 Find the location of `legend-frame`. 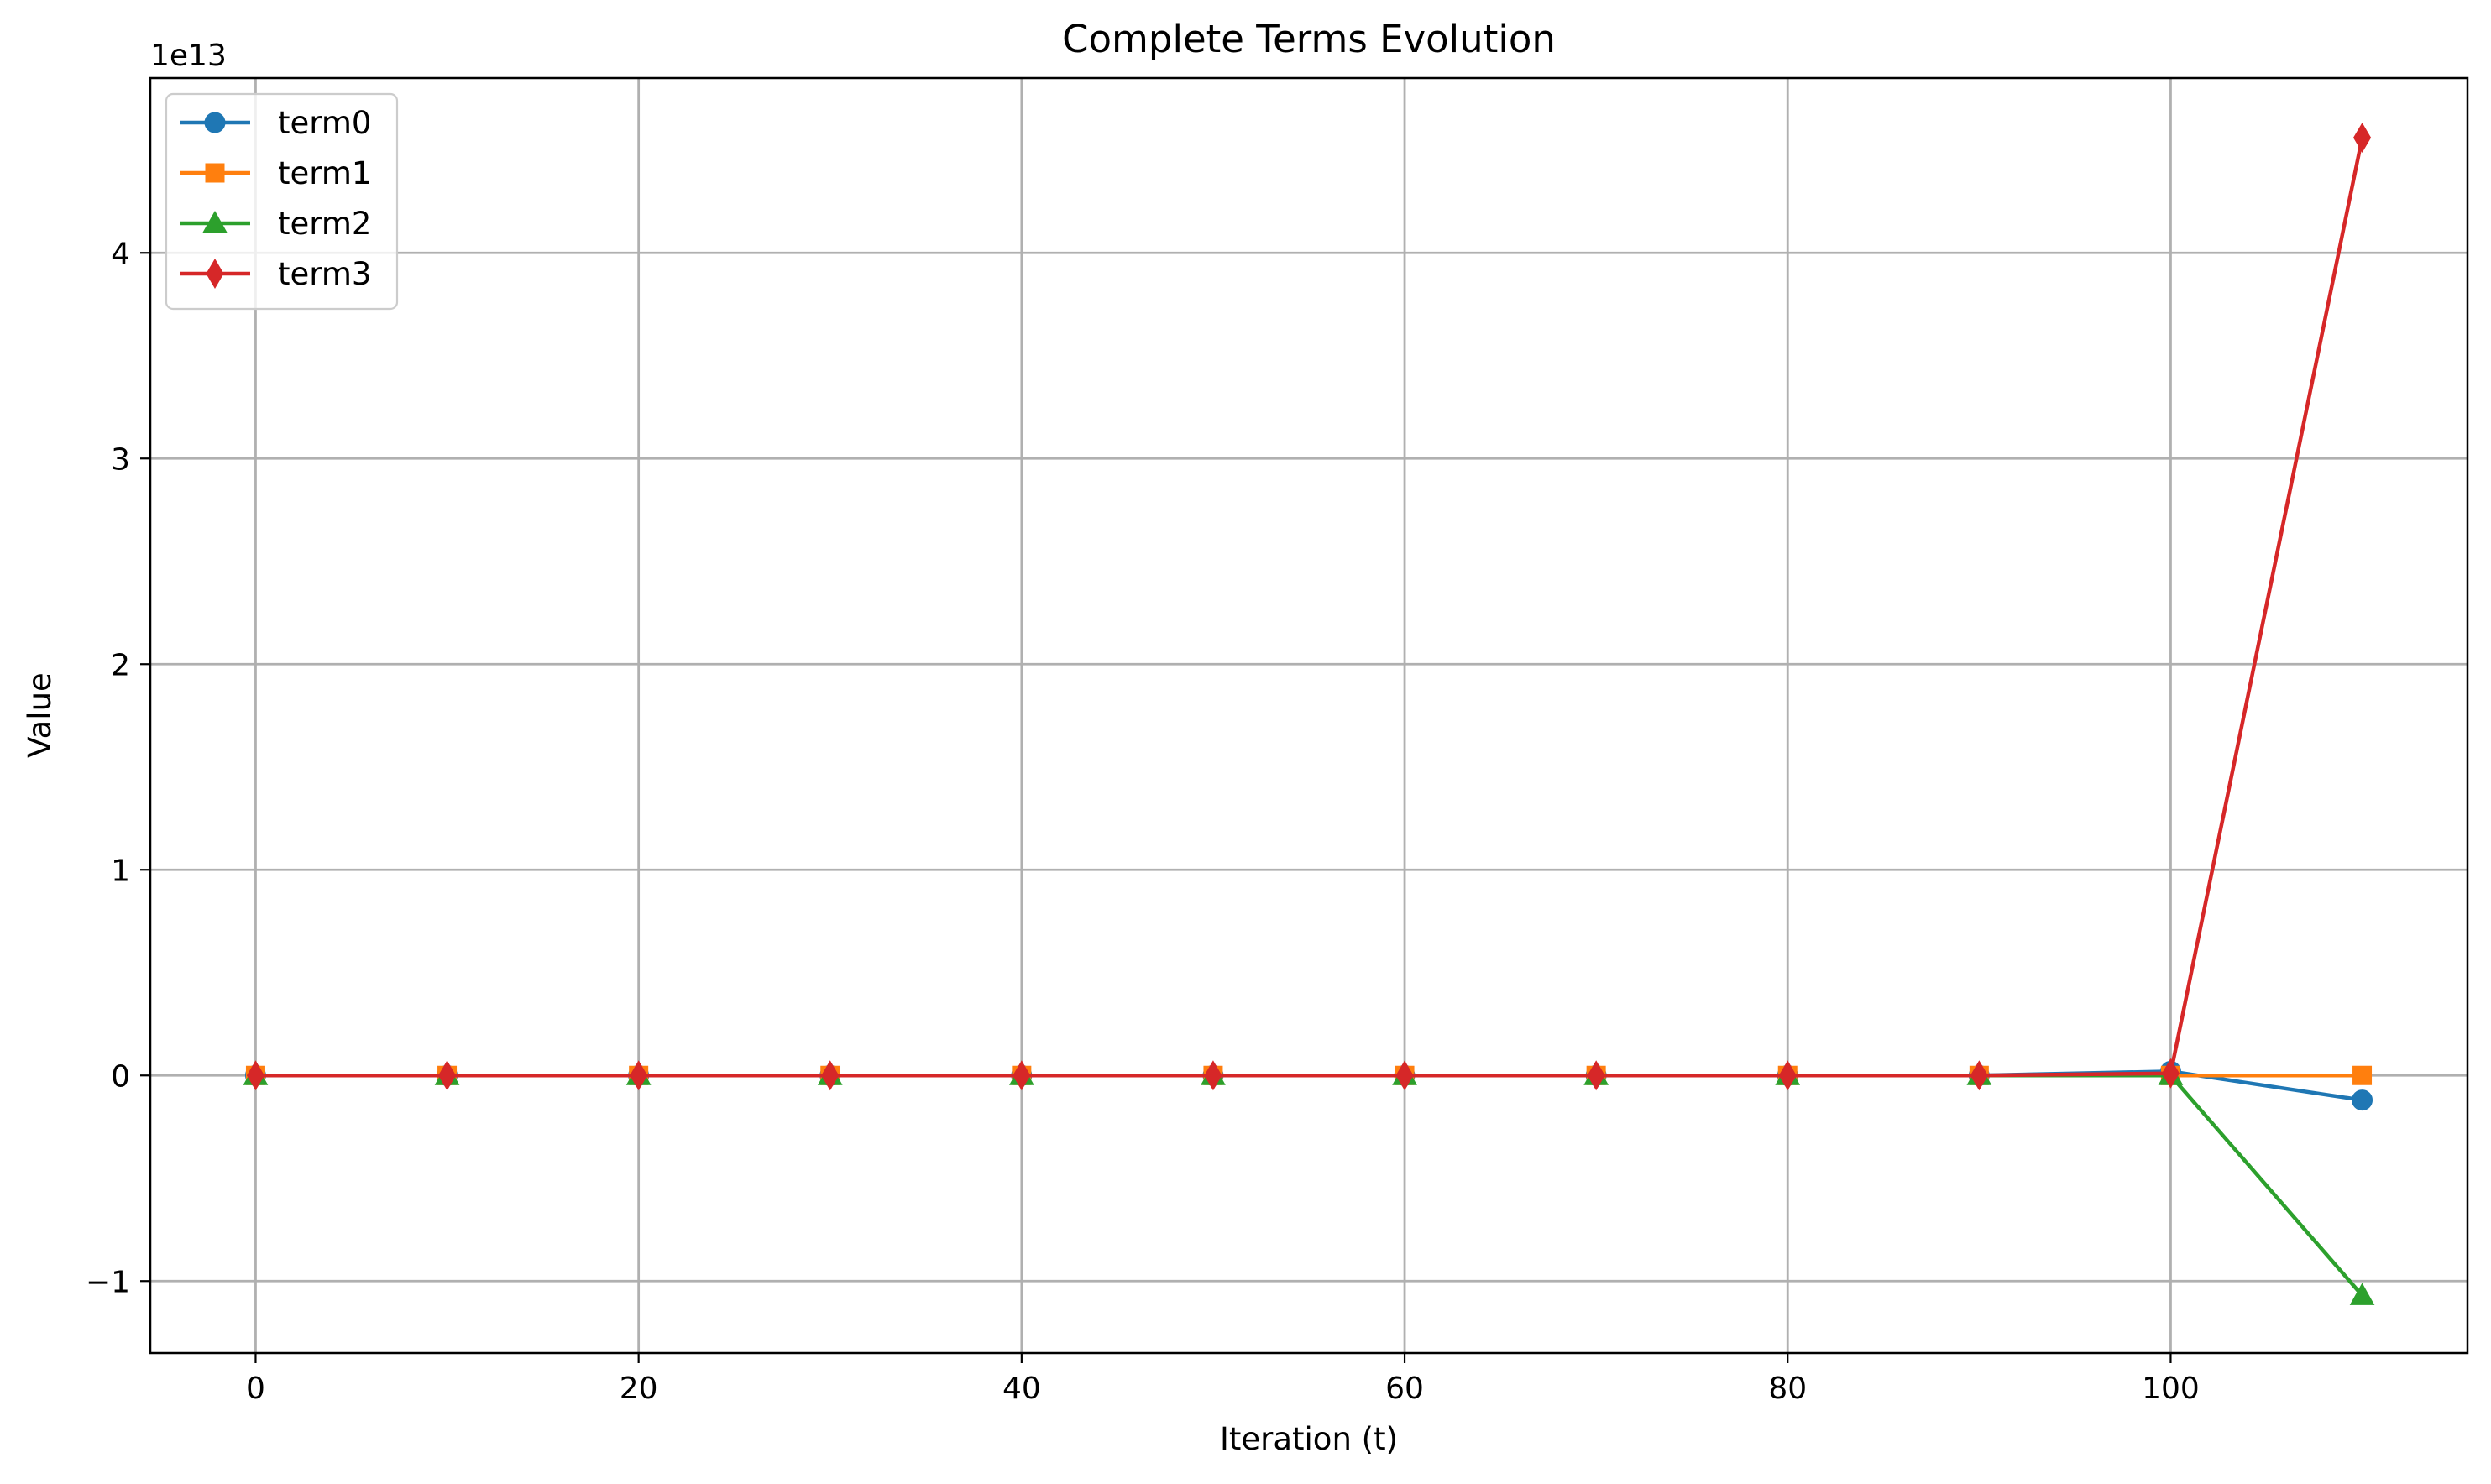

legend-frame is located at coordinates (282, 201).